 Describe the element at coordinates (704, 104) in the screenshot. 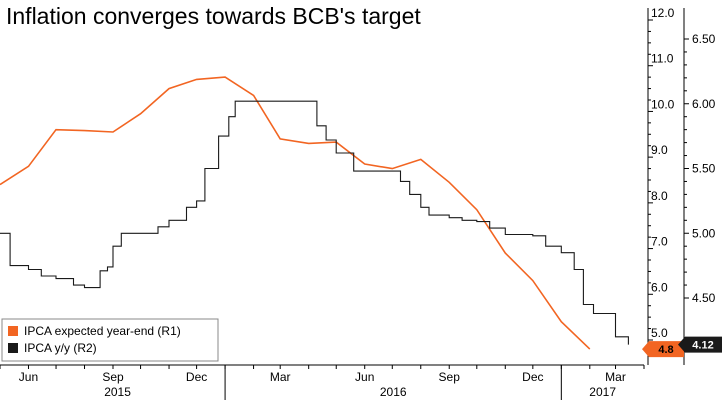

I see `r2-tick-label: 6.00` at that location.